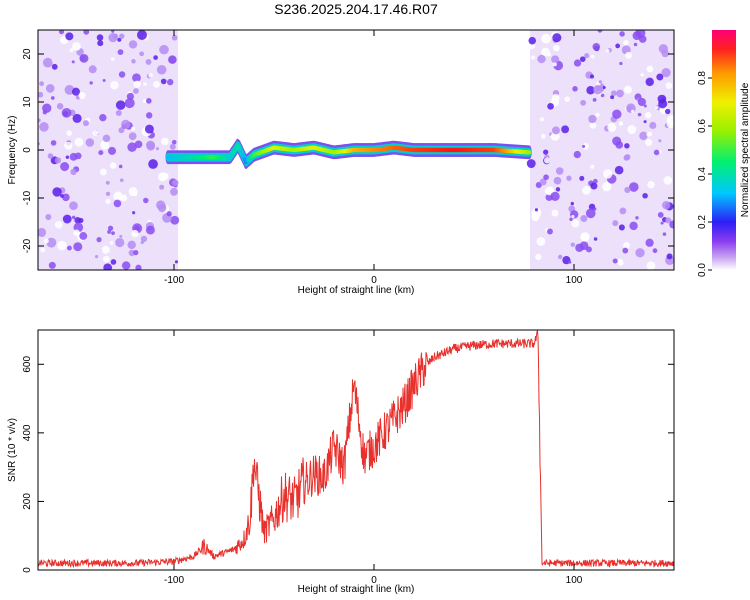 This screenshot has height=600, width=750. What do you see at coordinates (702, 270) in the screenshot?
I see `colorbar-tick-label: 0.0` at bounding box center [702, 270].